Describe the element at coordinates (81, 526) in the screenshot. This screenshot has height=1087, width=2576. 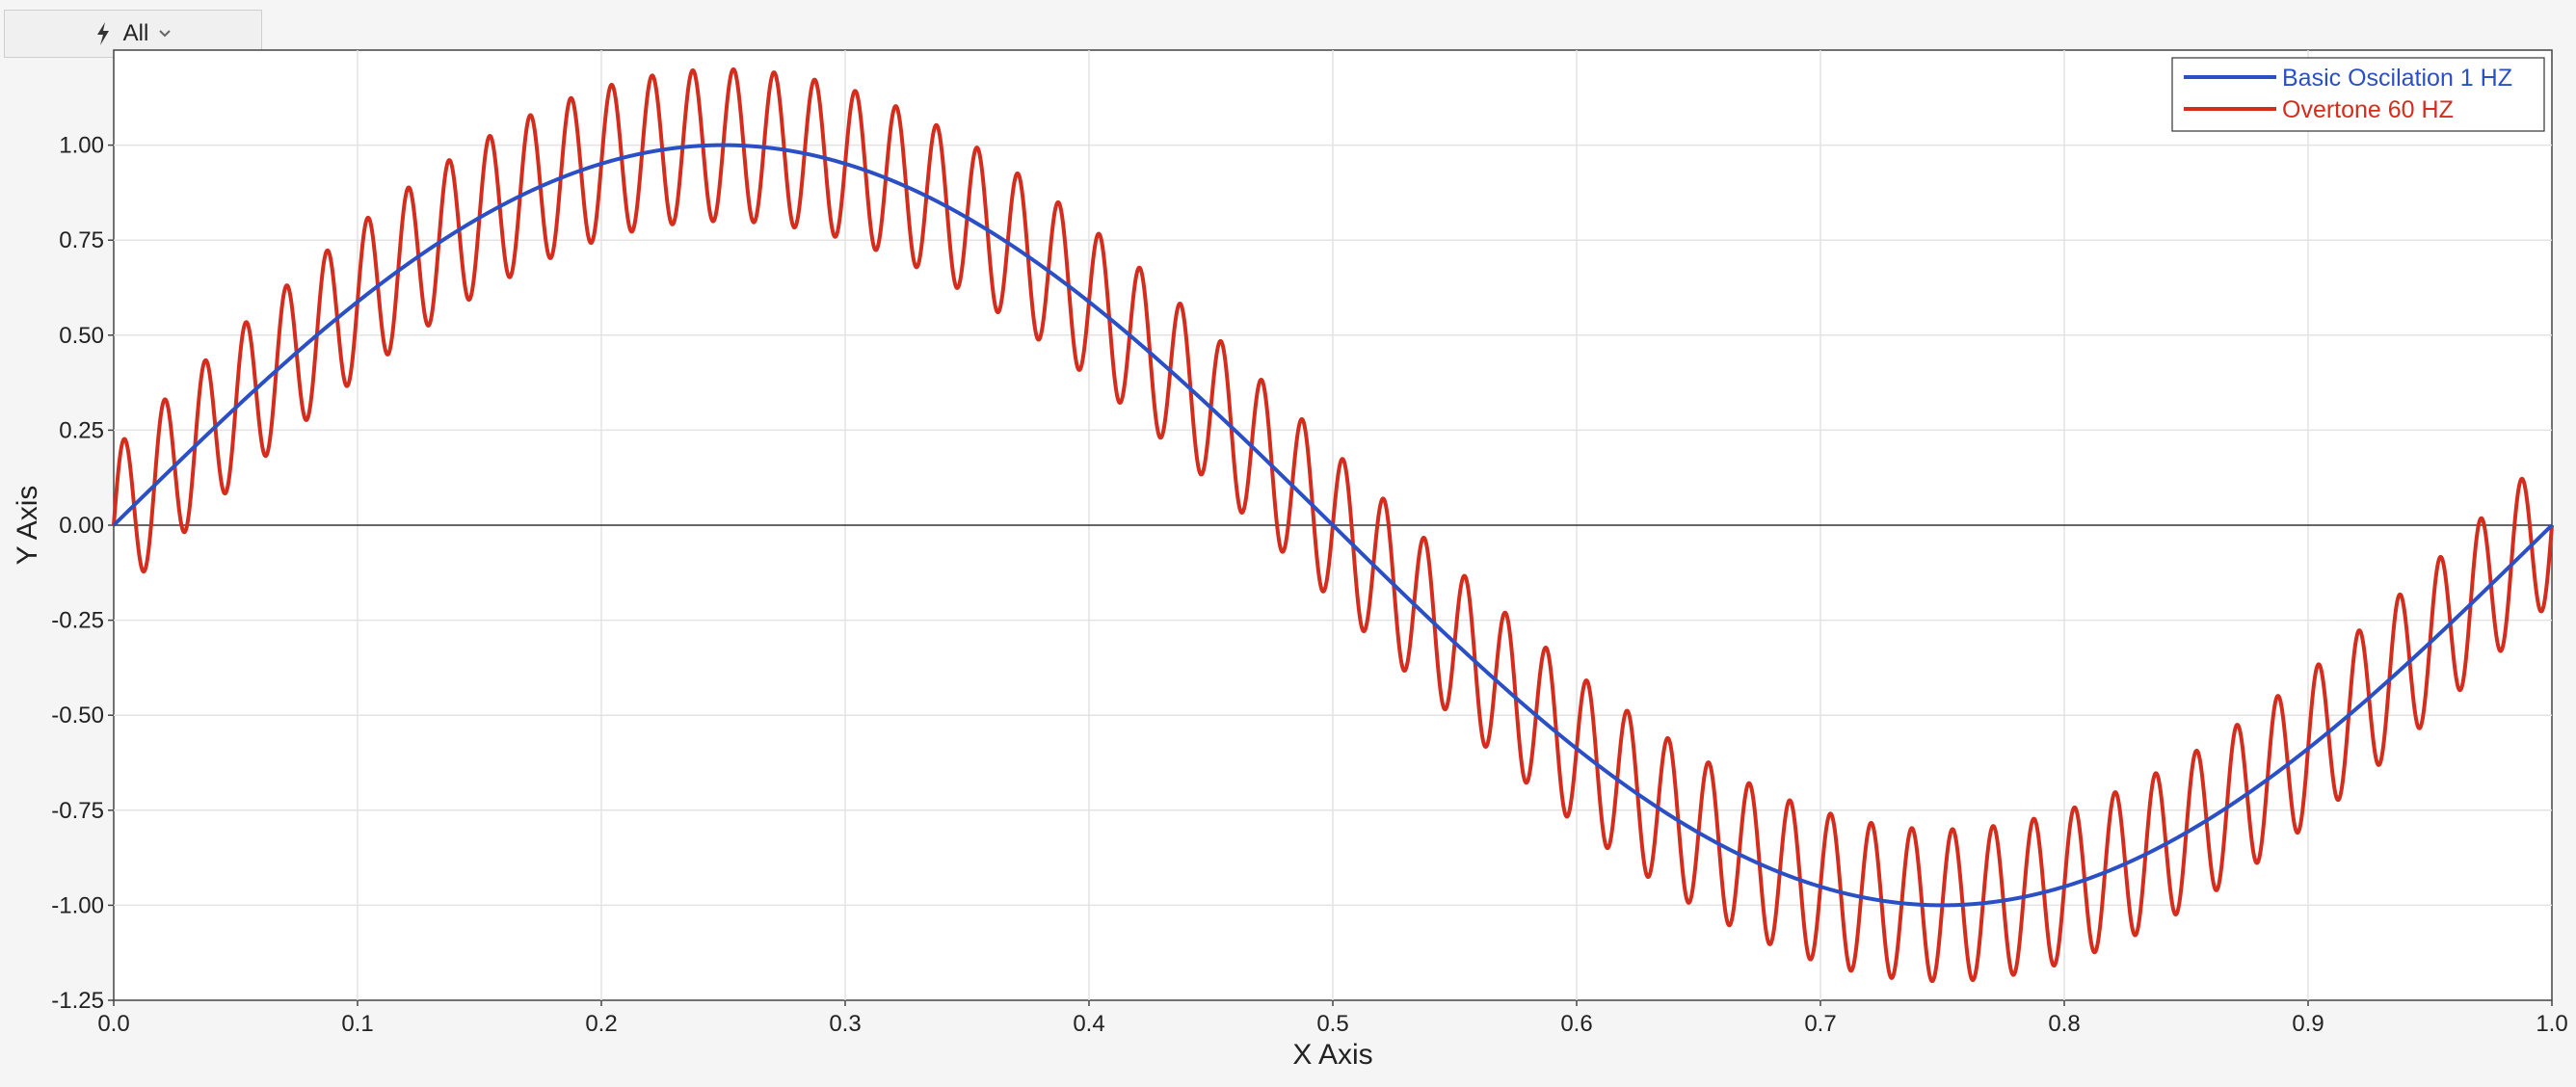
I see `y-tick-label: 0.00` at that location.